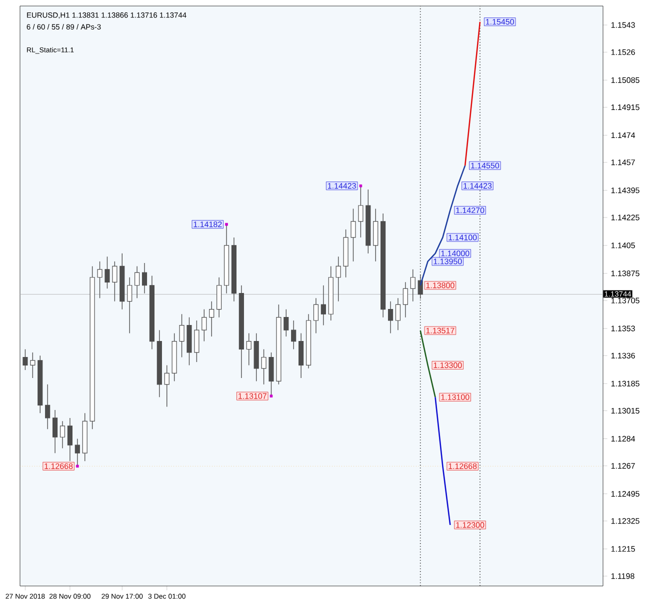  I want to click on y-tick-label: 1.14915, so click(625, 107).